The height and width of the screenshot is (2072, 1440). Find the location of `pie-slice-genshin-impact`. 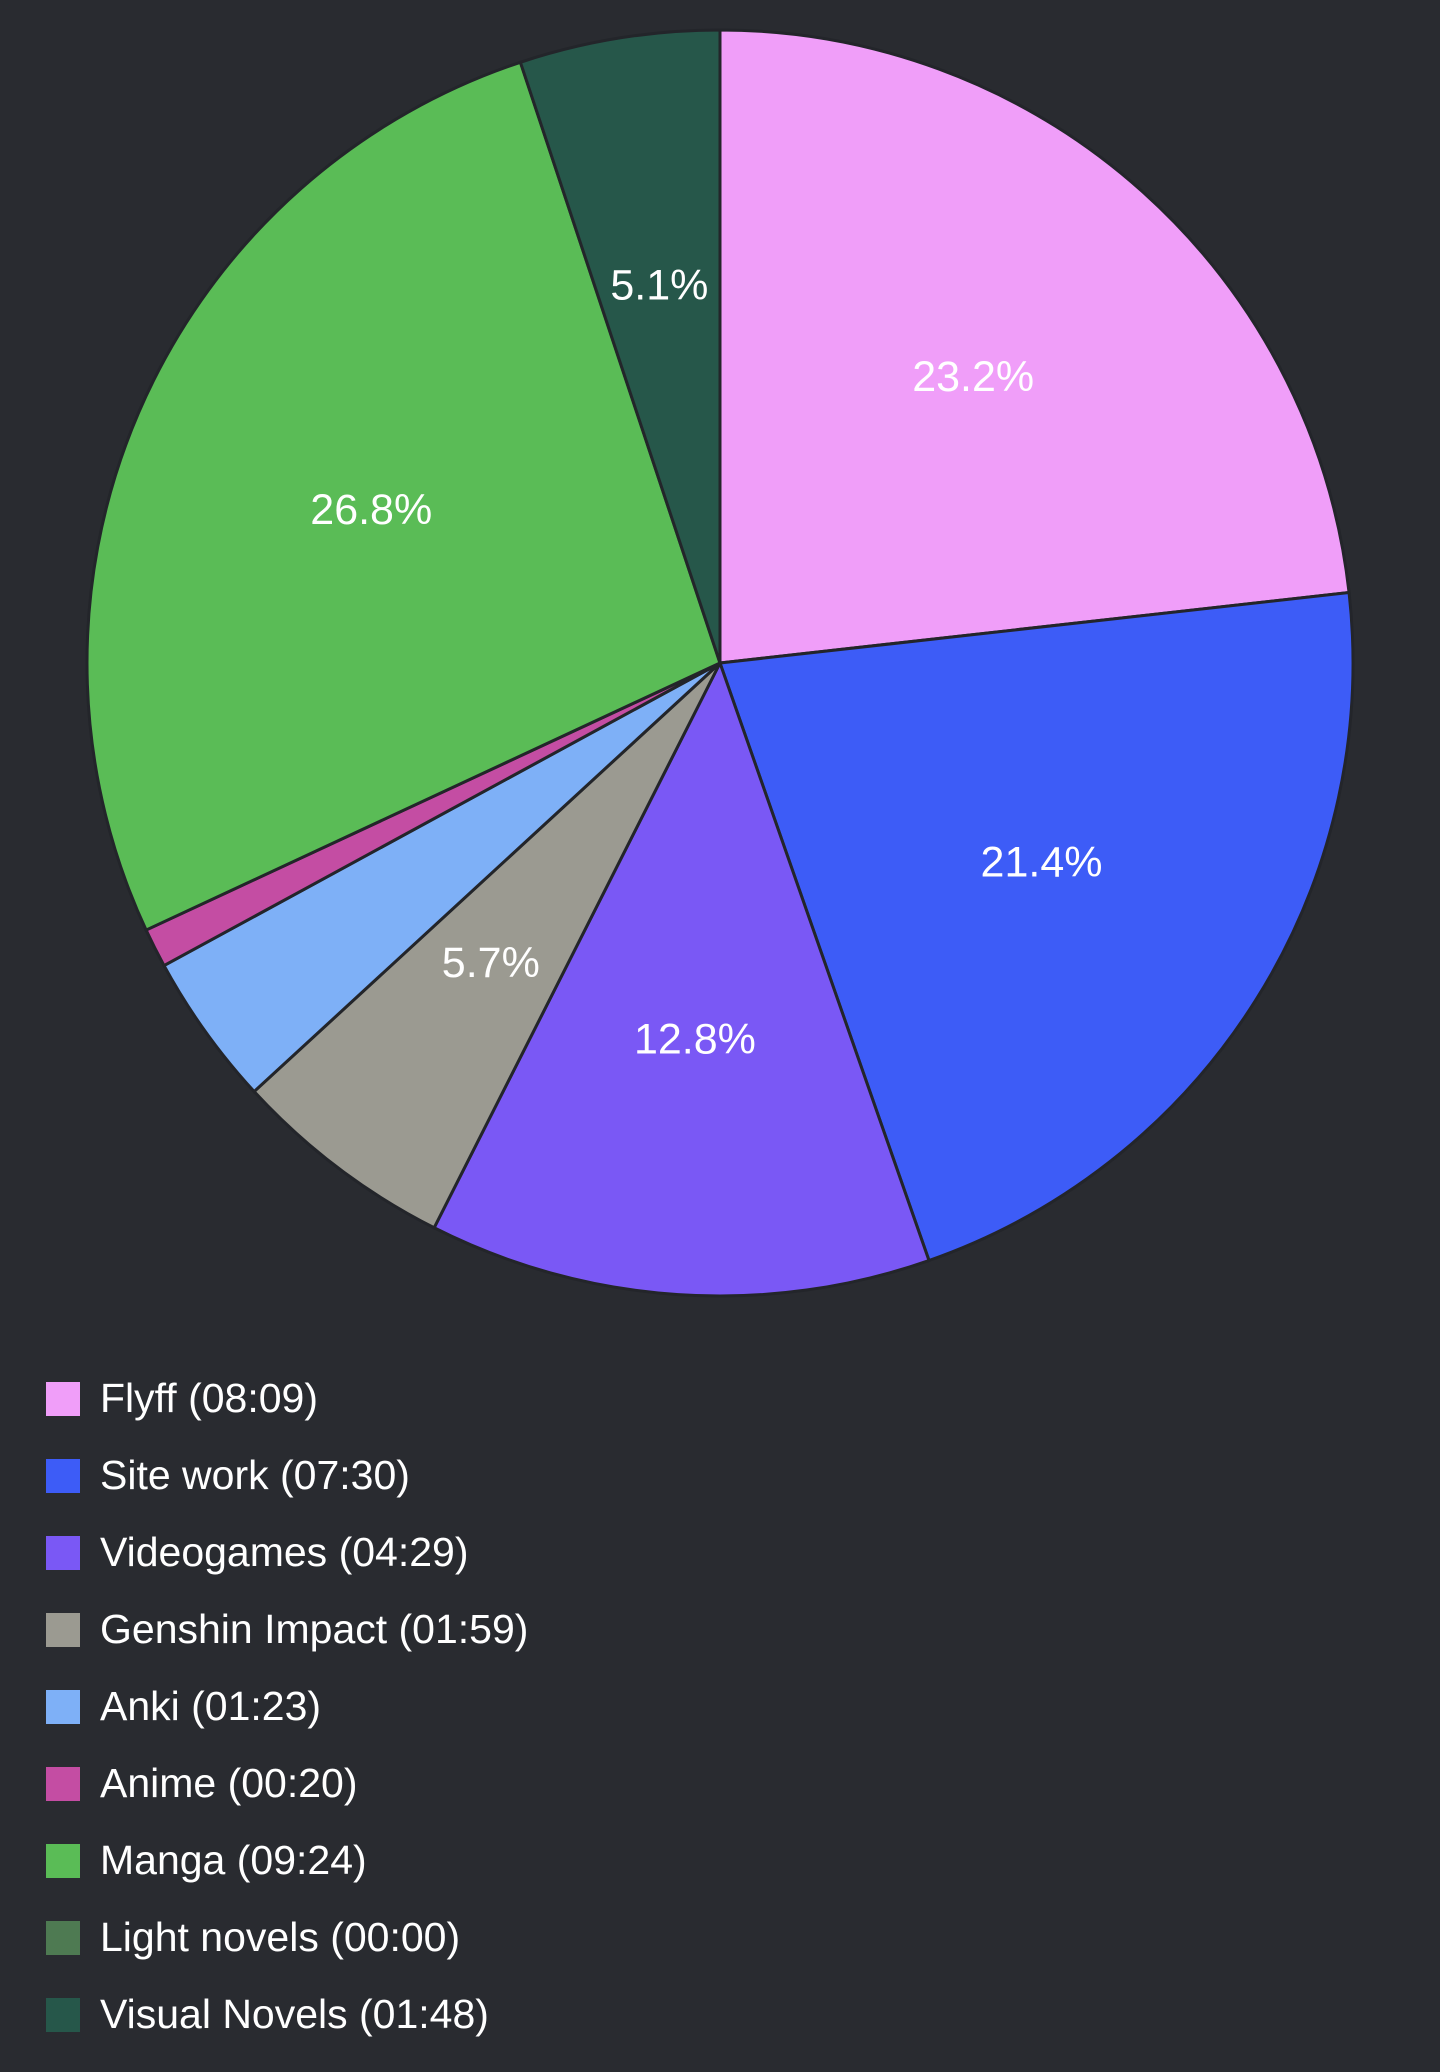

pie-slice-genshin-impact is located at coordinates (487, 945).